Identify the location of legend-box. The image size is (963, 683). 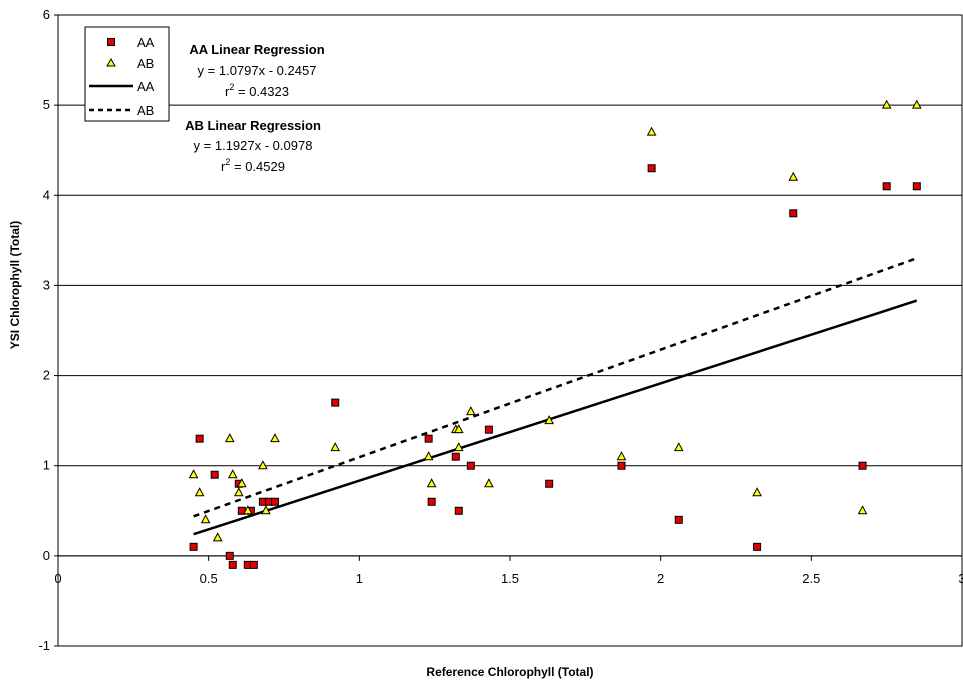
(127, 74).